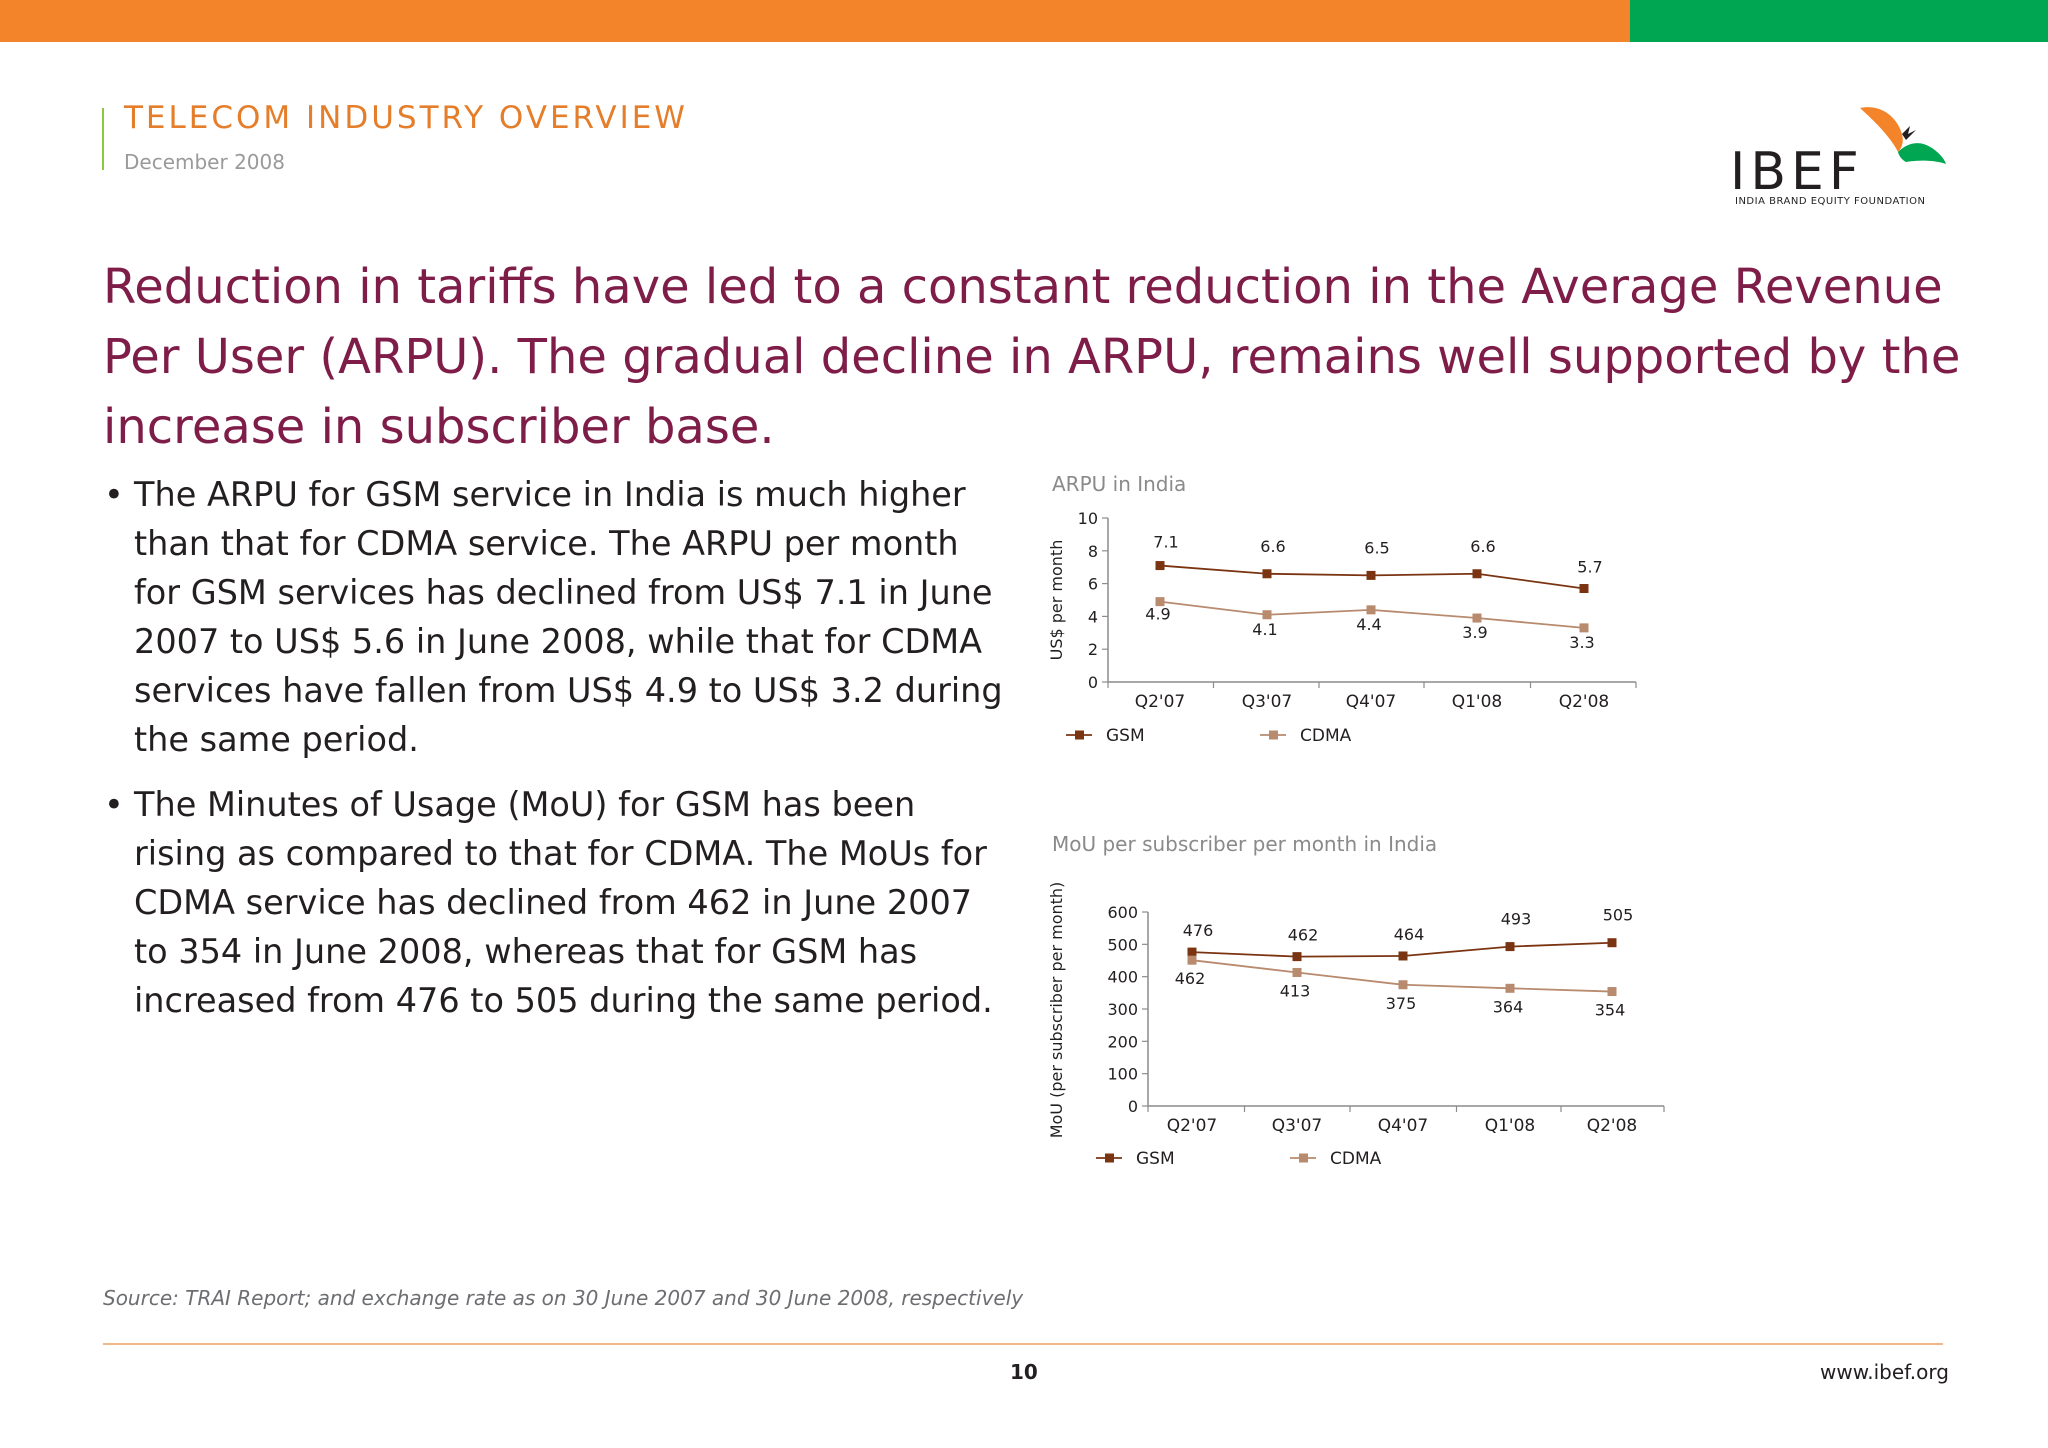  Describe the element at coordinates (1589, 567) in the screenshot. I see `data-label-gsm: 5.7` at that location.